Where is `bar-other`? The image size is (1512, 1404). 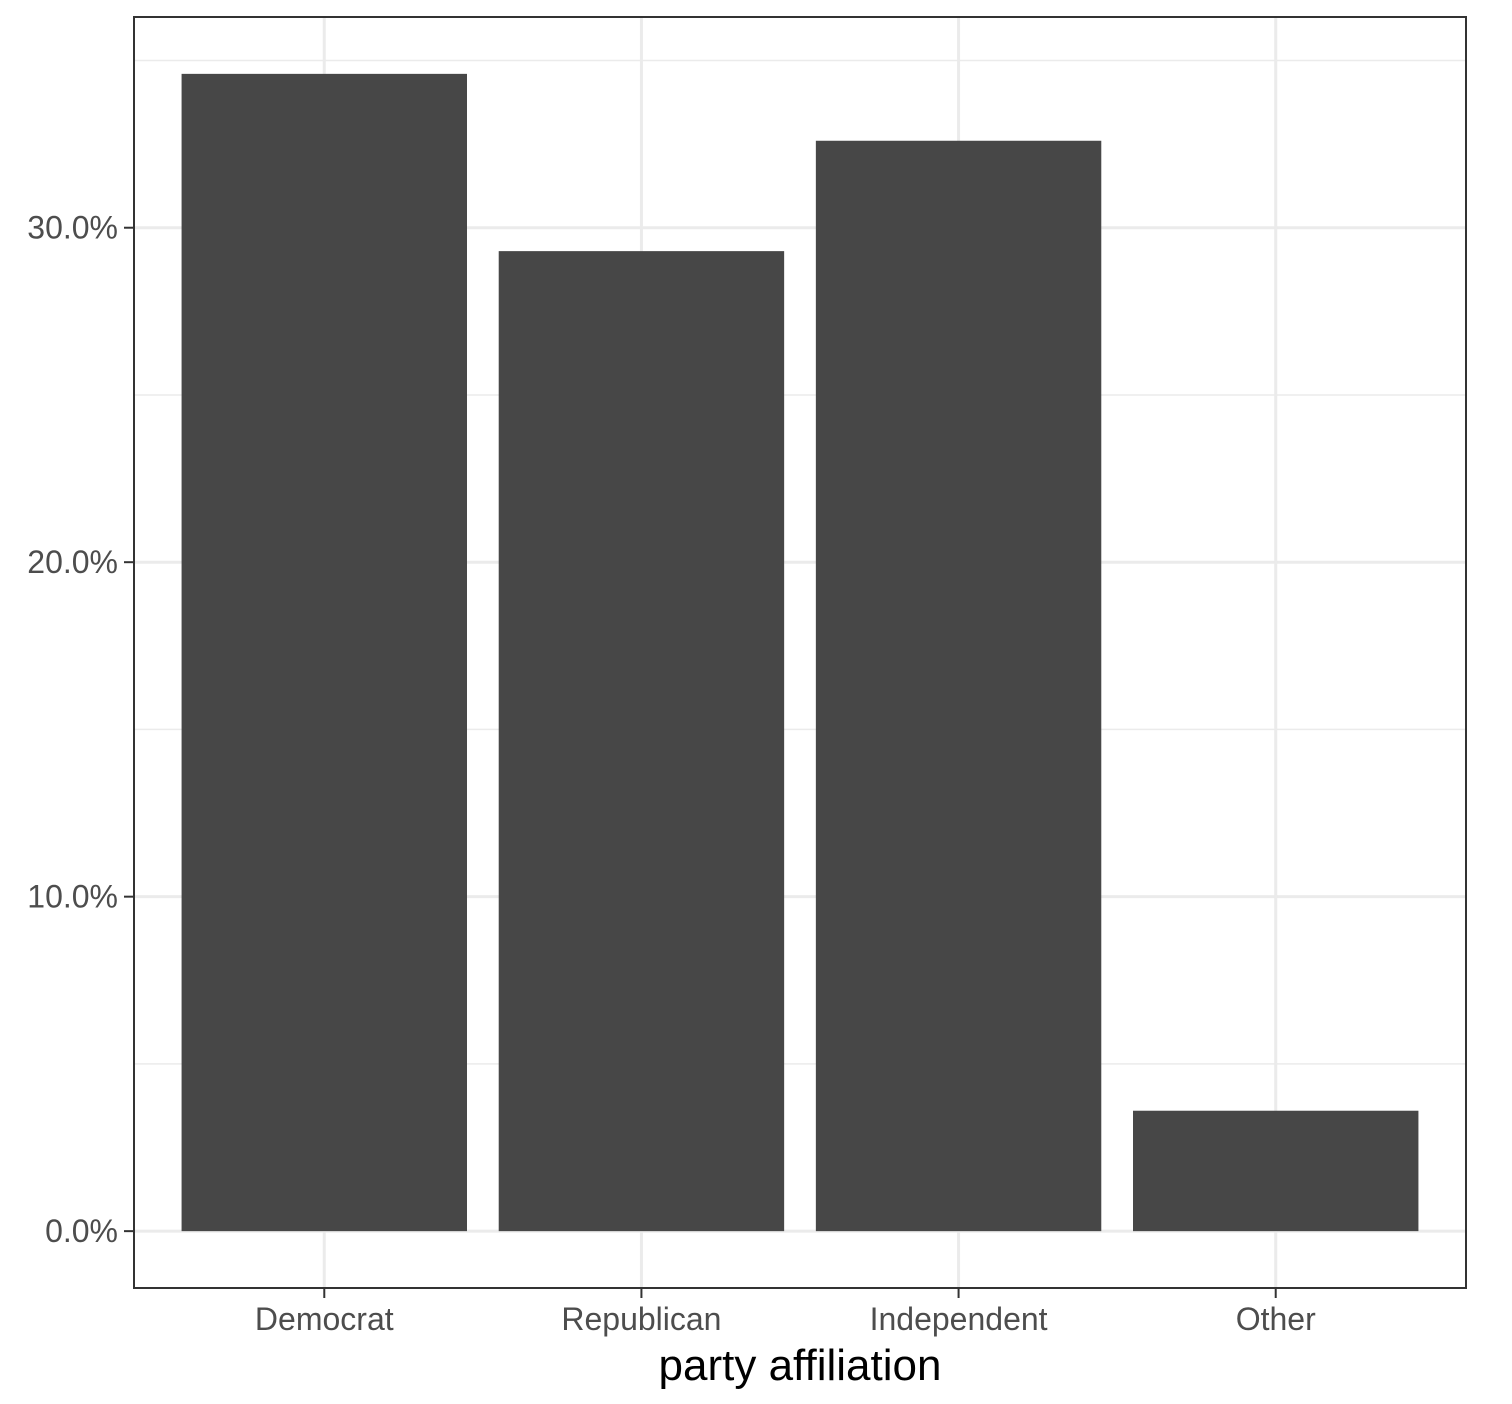
bar-other is located at coordinates (1276, 1171).